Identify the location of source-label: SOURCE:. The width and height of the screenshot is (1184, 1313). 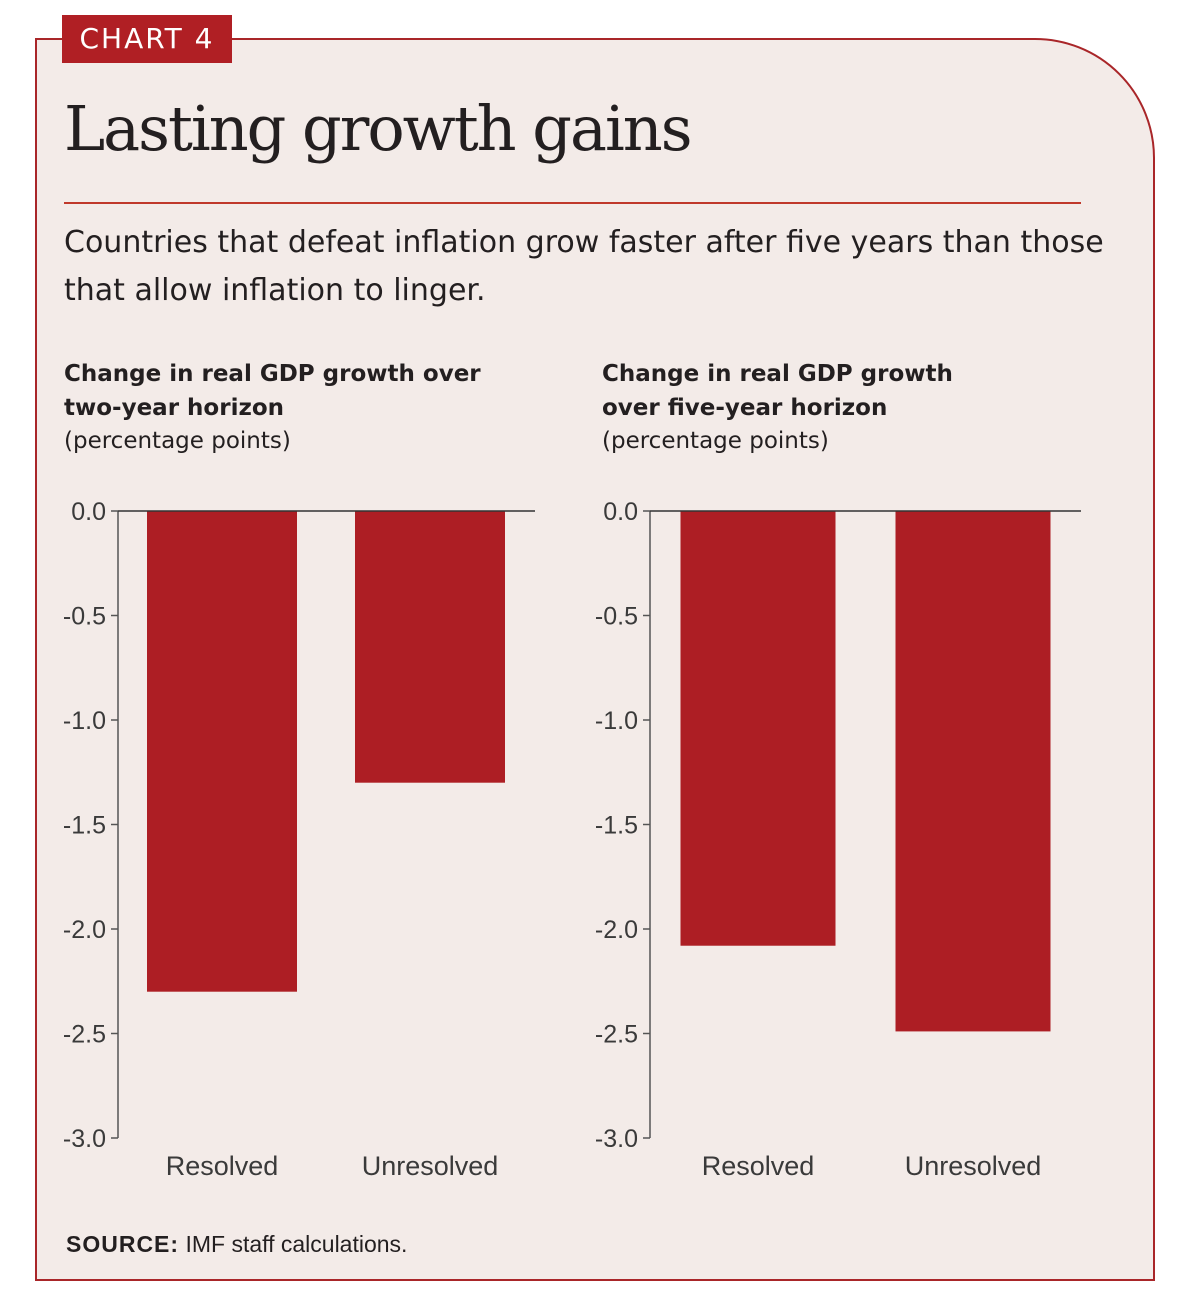
(123, 1244).